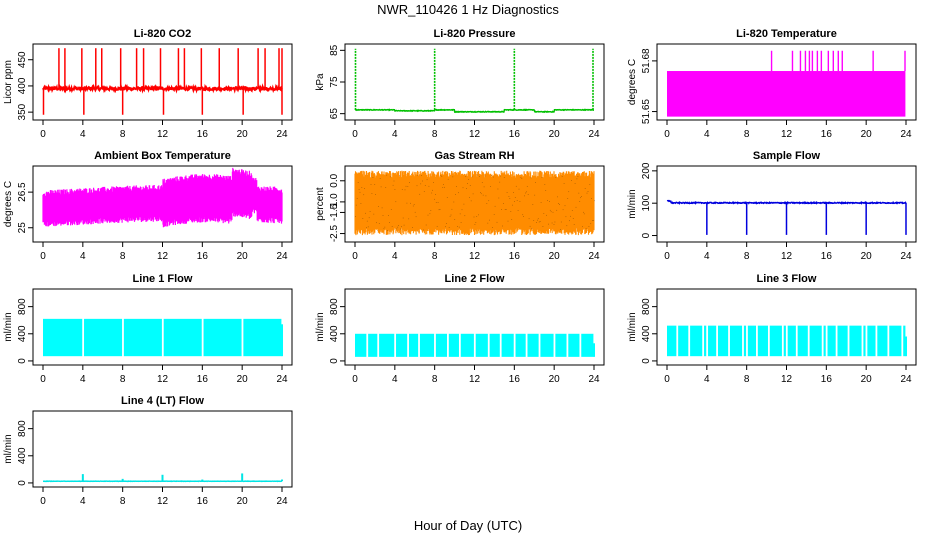  I want to click on y-tick-label: 26.5, so click(22, 192).